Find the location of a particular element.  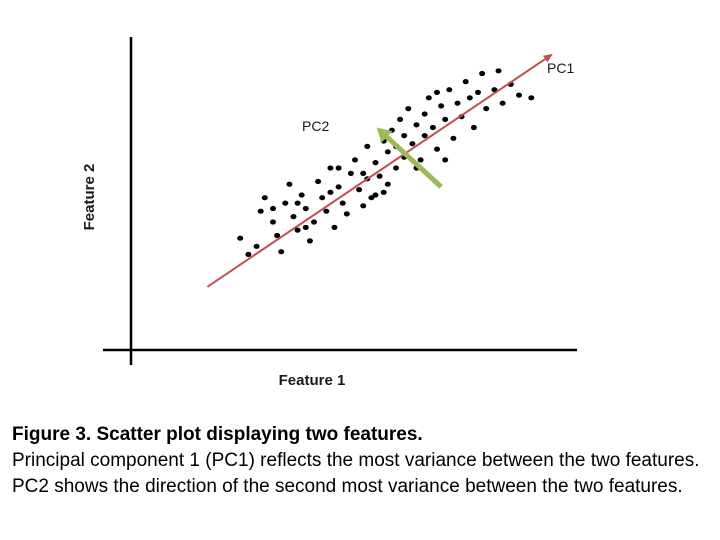

data-points is located at coordinates (386, 162).